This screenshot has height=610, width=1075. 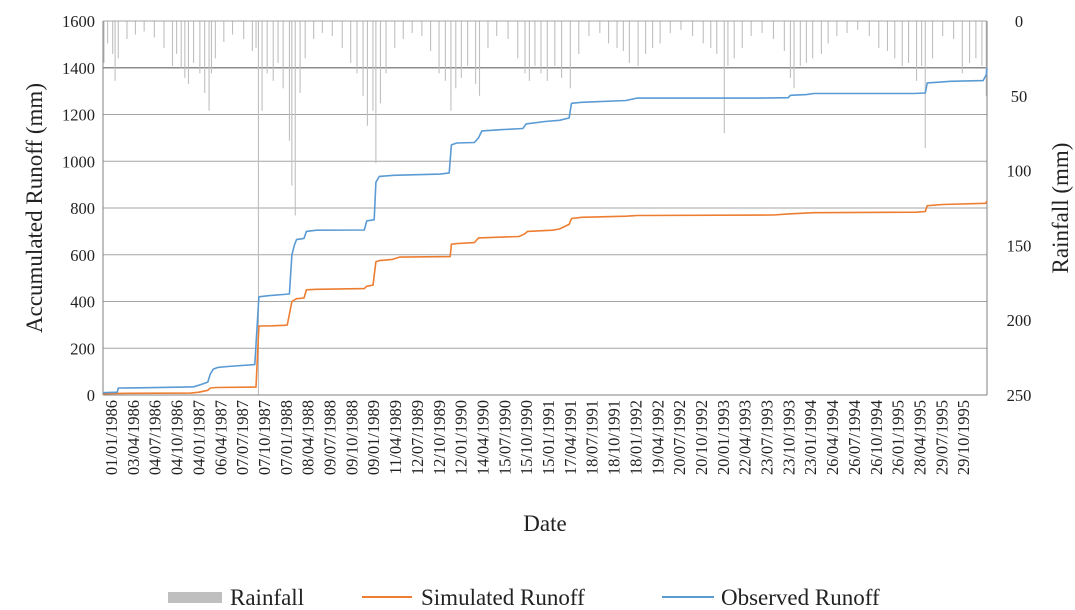 I want to click on x-tick-label: 04/01/1987, so click(x=198, y=437).